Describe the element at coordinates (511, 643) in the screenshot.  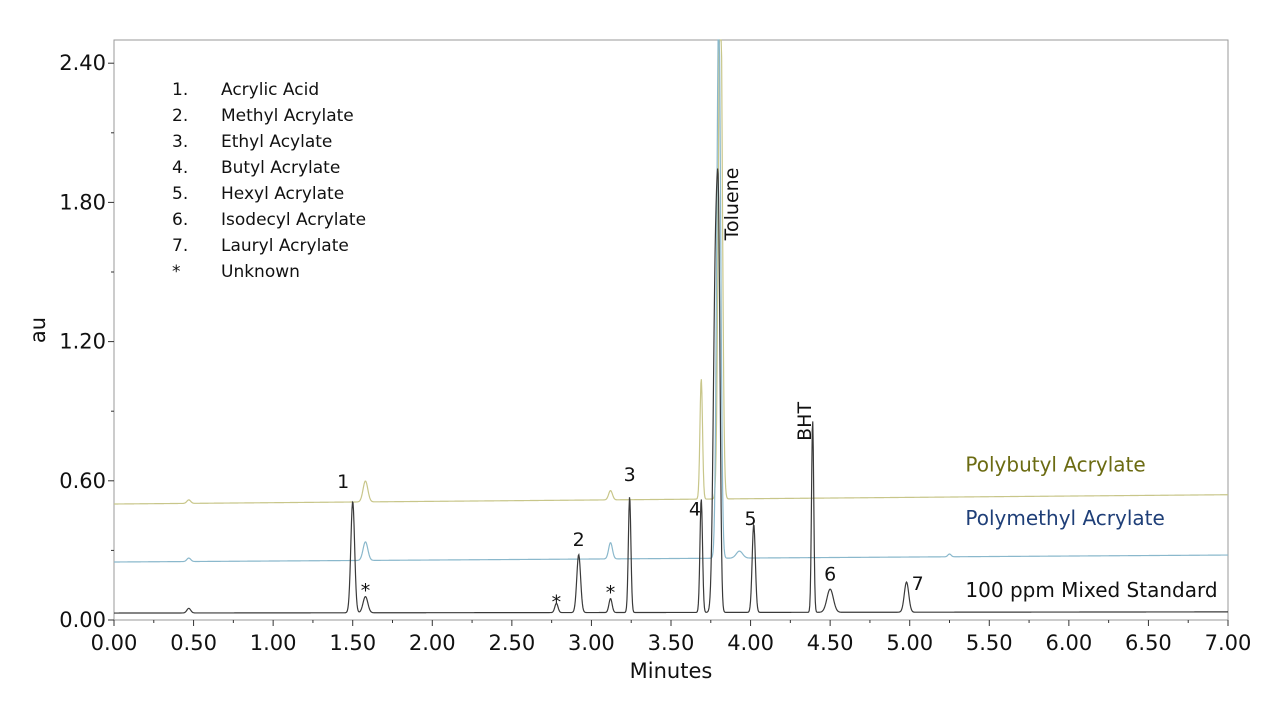
I see `x-tick-label: 2.50` at that location.